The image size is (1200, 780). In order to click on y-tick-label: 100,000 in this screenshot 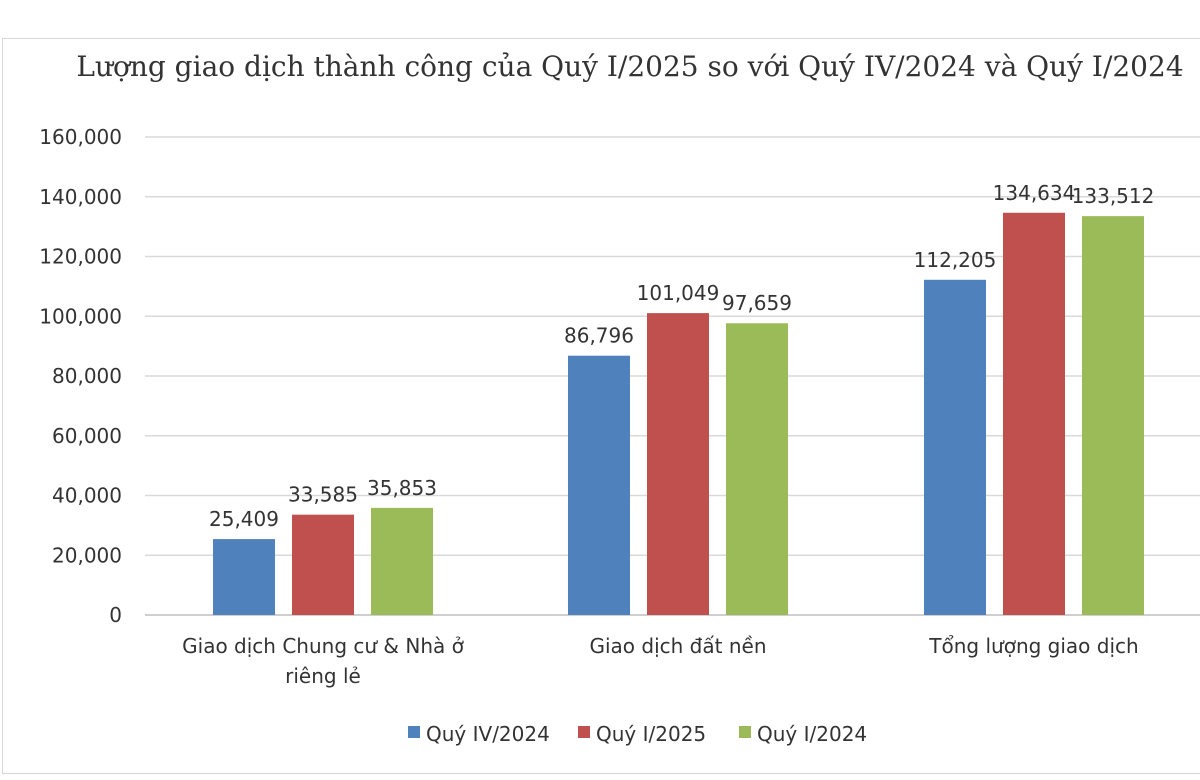, I will do `click(80, 316)`.